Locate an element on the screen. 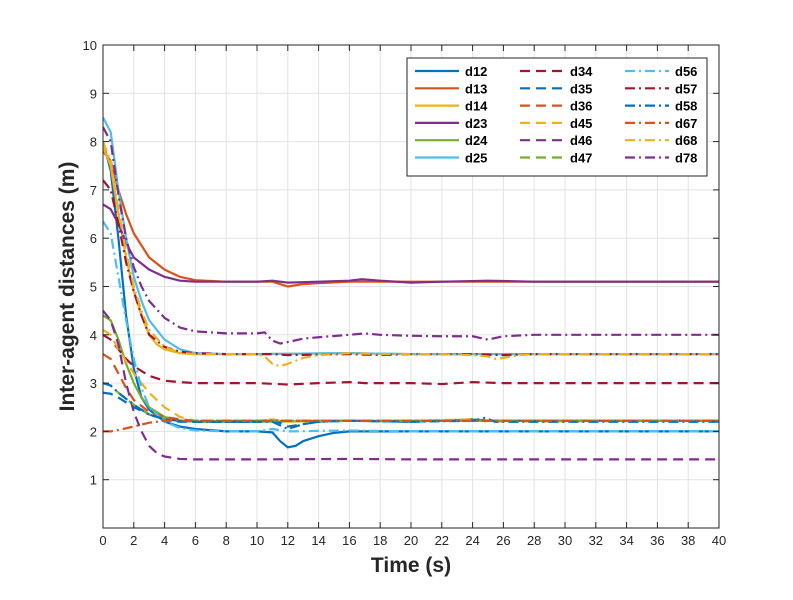  x-tick-label: 12 is located at coordinates (288, 540).